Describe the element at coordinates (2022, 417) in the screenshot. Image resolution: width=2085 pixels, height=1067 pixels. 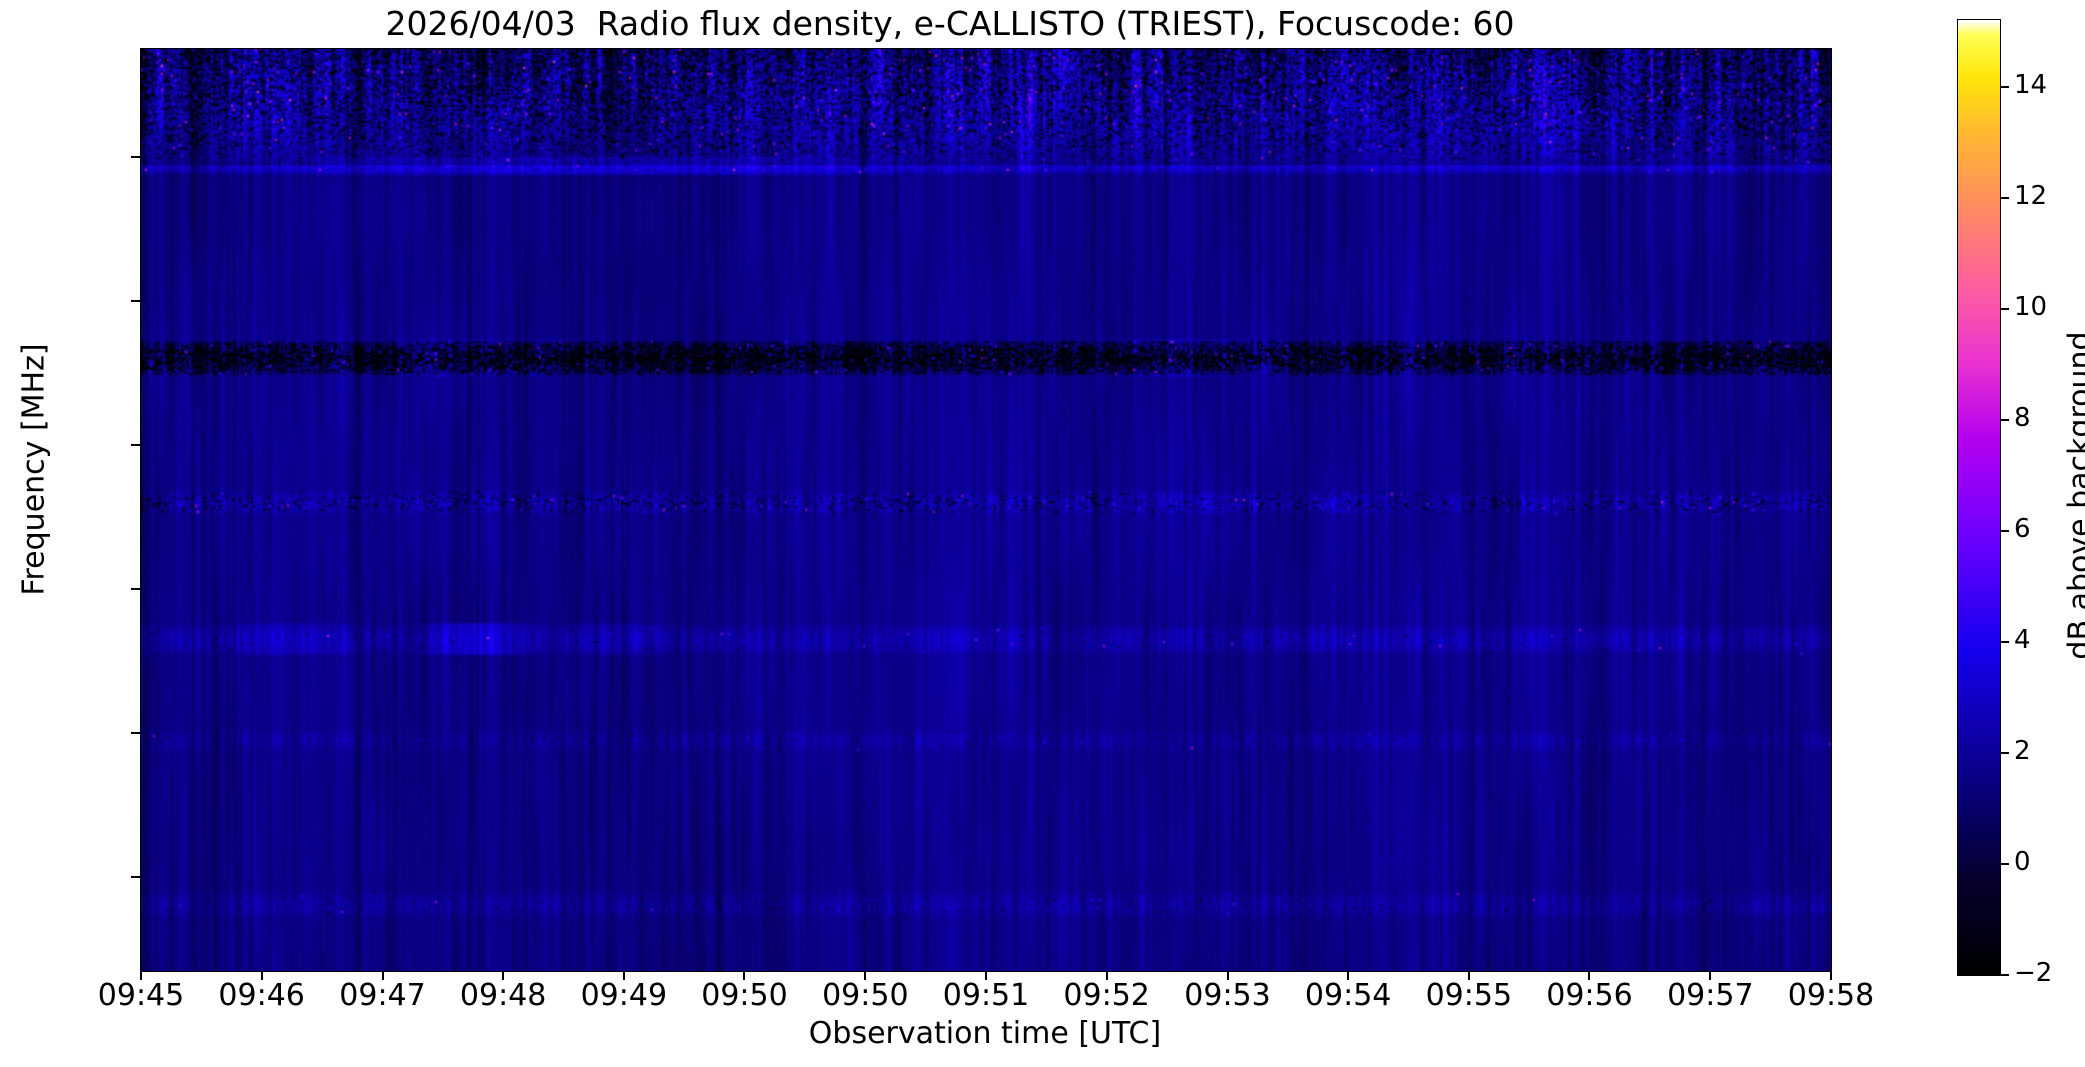
I see `colorbar-tick-label: 8` at that location.